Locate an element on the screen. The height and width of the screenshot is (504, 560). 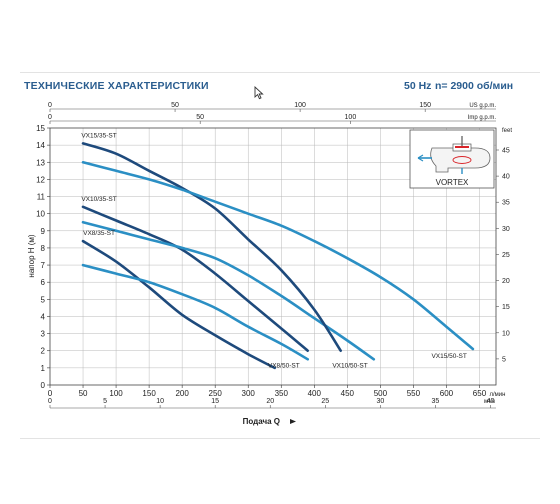
x-tick-label: 100 is located at coordinates (116, 393).